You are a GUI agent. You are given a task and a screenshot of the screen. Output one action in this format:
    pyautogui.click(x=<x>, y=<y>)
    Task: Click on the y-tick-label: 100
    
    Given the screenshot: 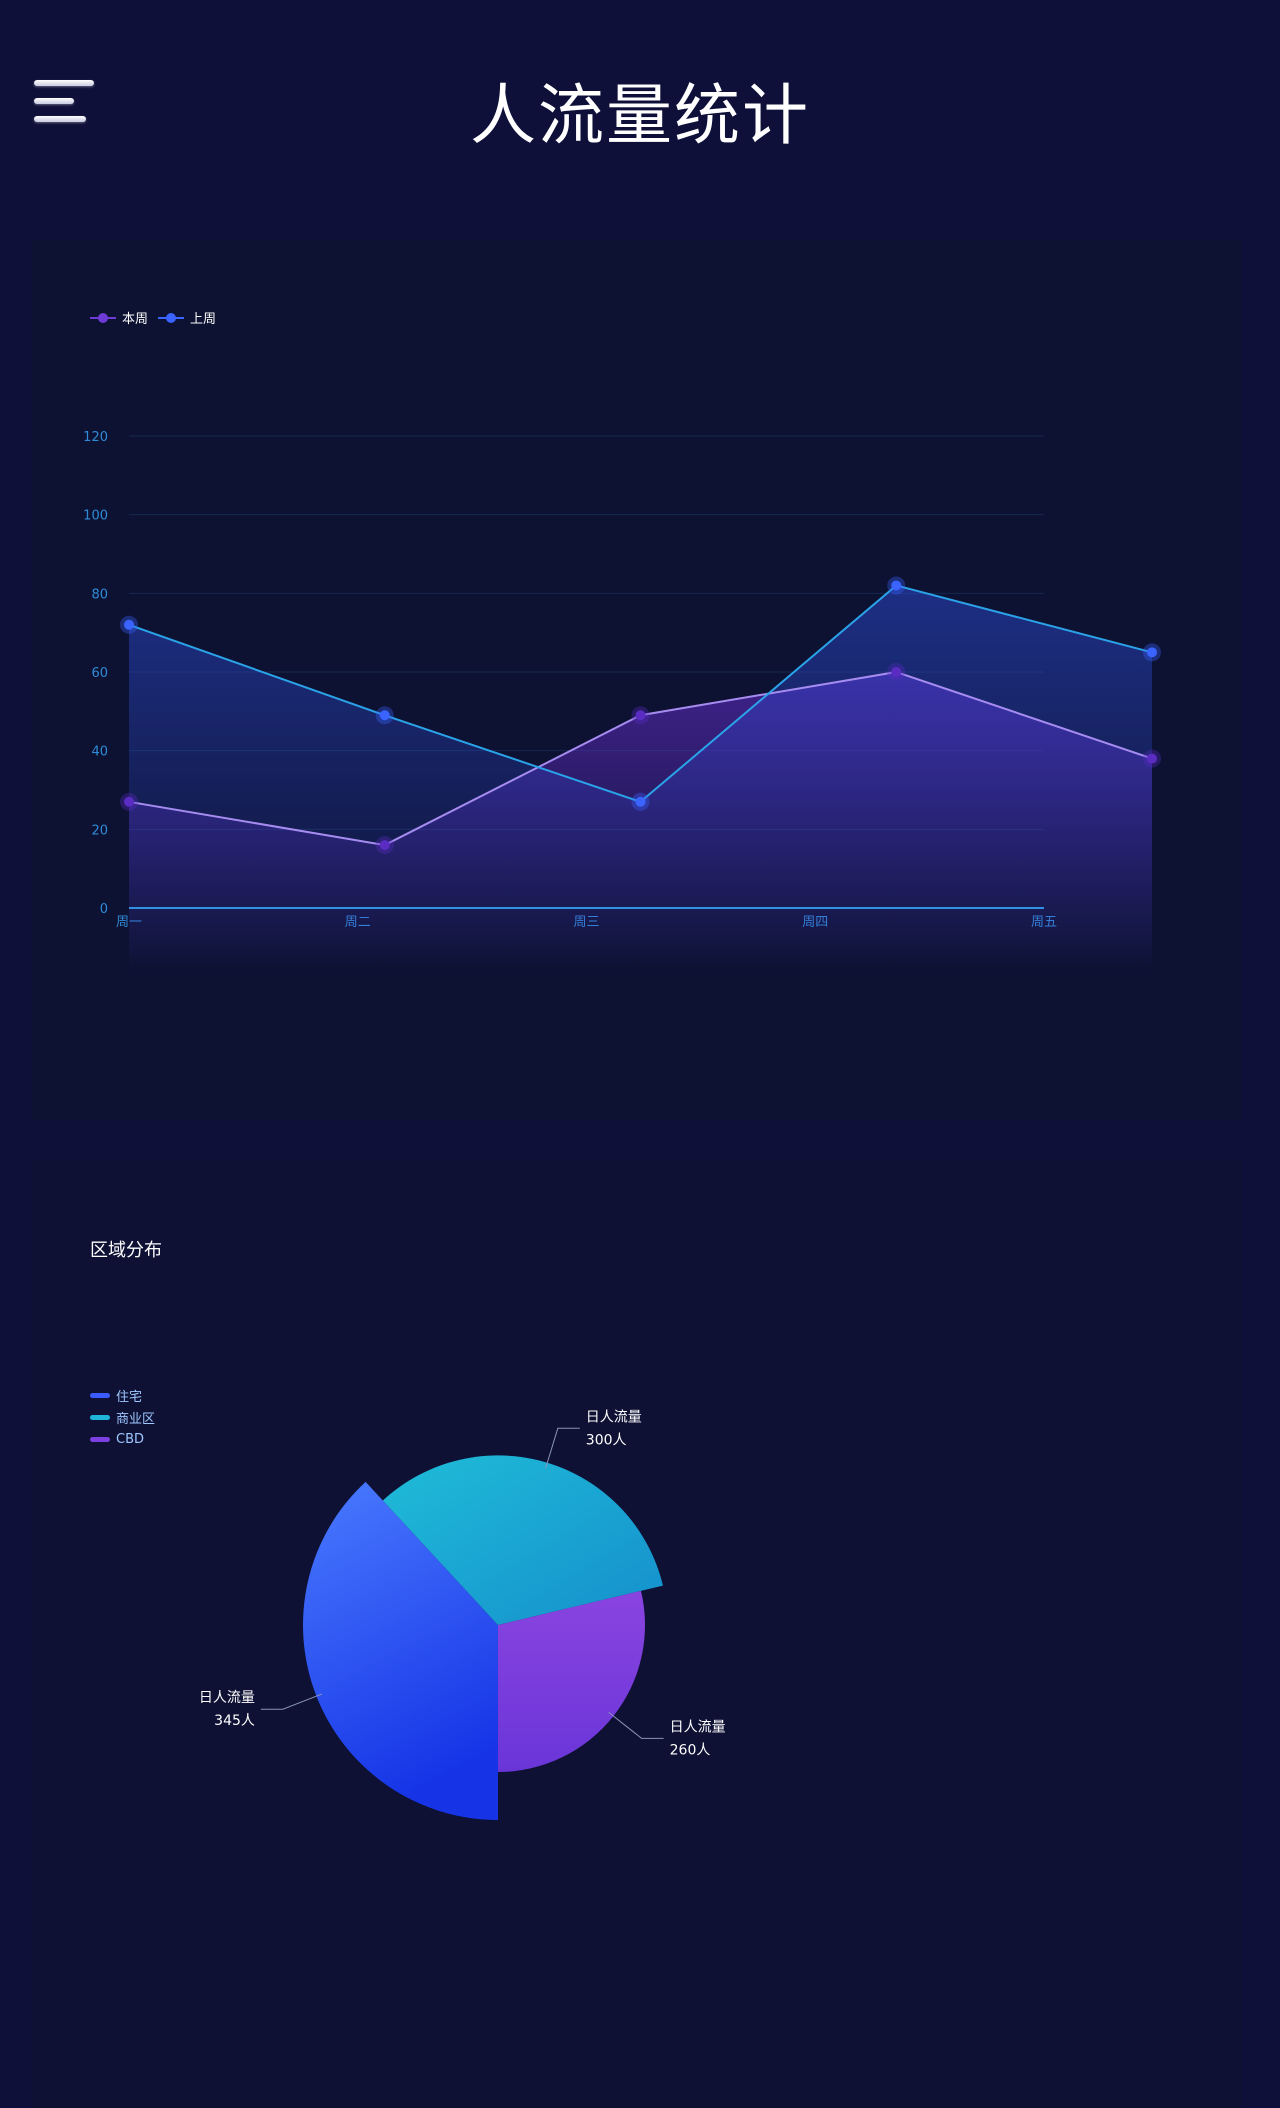 What is the action you would take?
    pyautogui.click(x=95, y=516)
    